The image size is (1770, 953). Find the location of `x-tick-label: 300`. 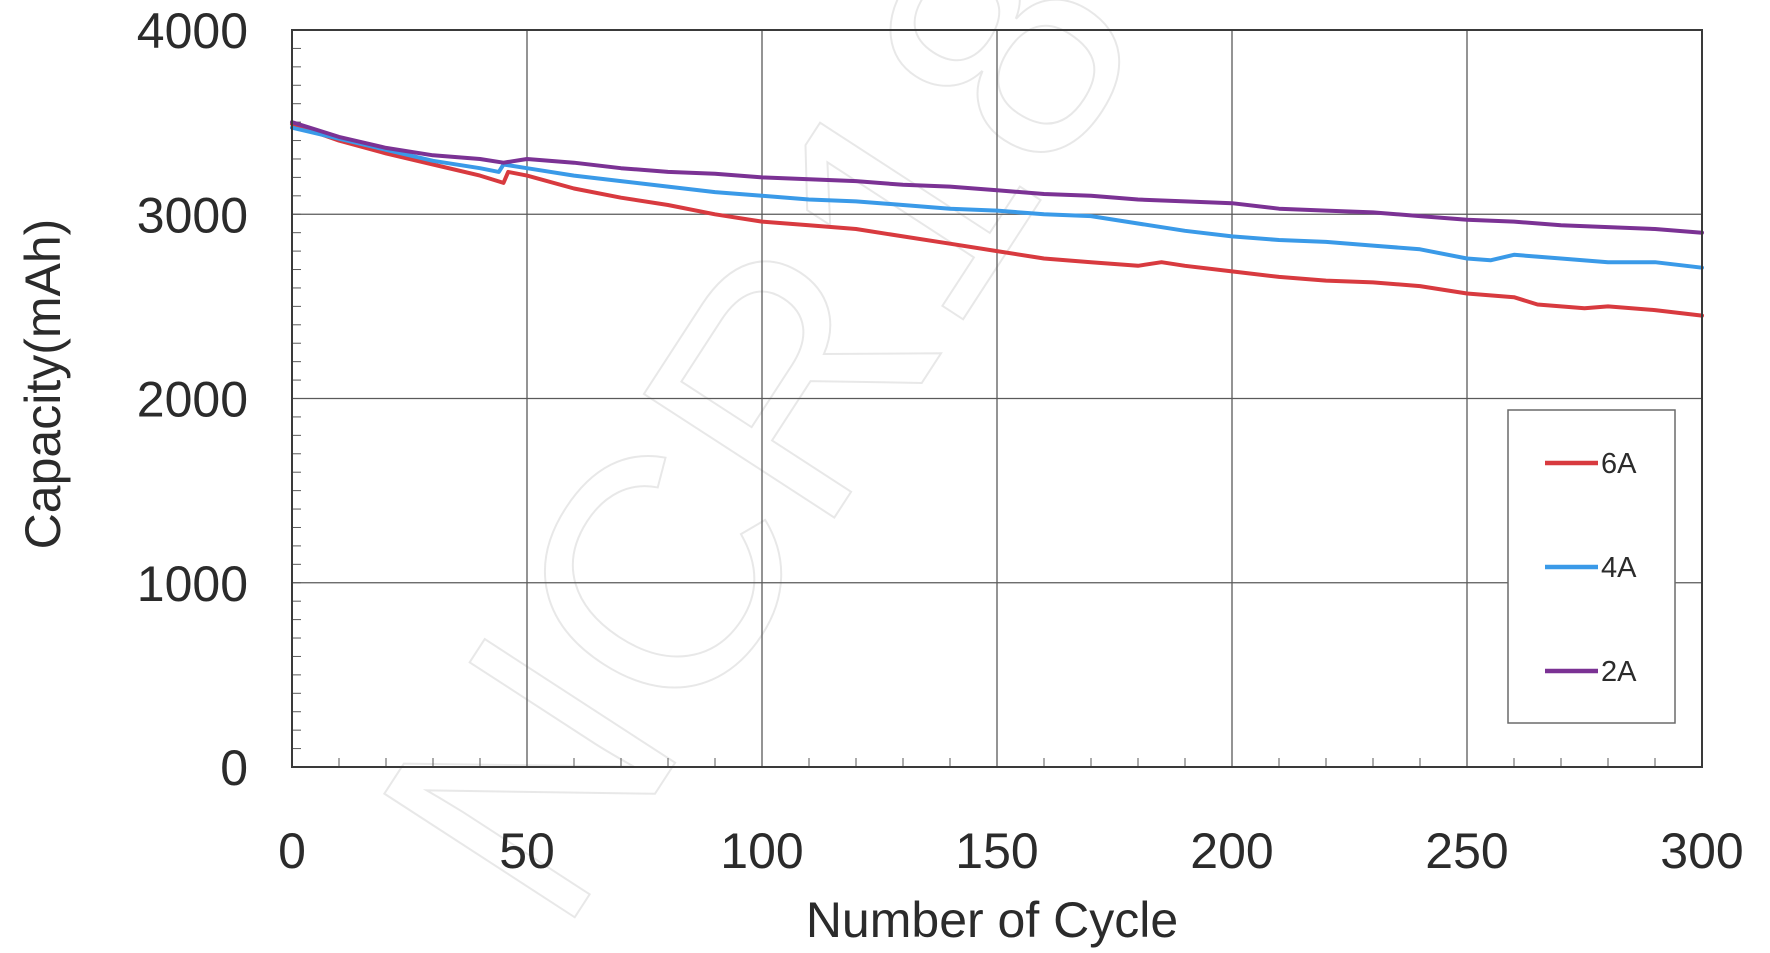

x-tick-label: 300 is located at coordinates (1701, 851).